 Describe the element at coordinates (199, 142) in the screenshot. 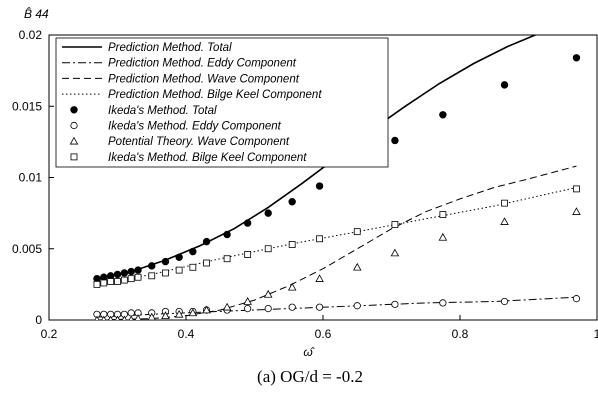

I see `legend-label: Potential Theory. Wave Component` at that location.